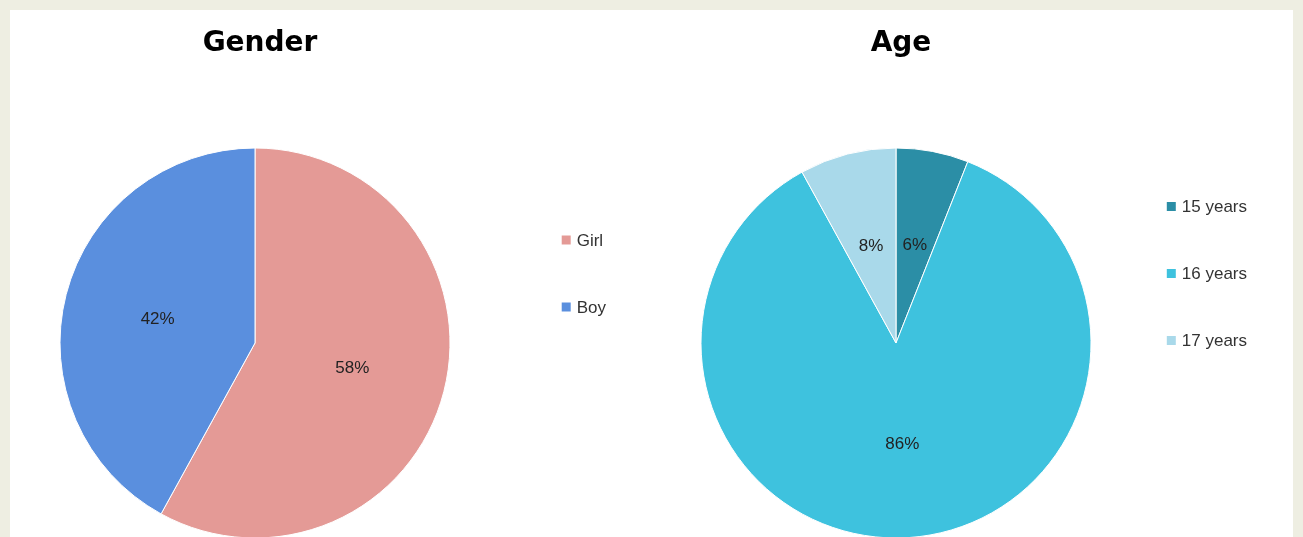 This screenshot has width=1303, height=537. I want to click on data-label: 86%, so click(902, 443).